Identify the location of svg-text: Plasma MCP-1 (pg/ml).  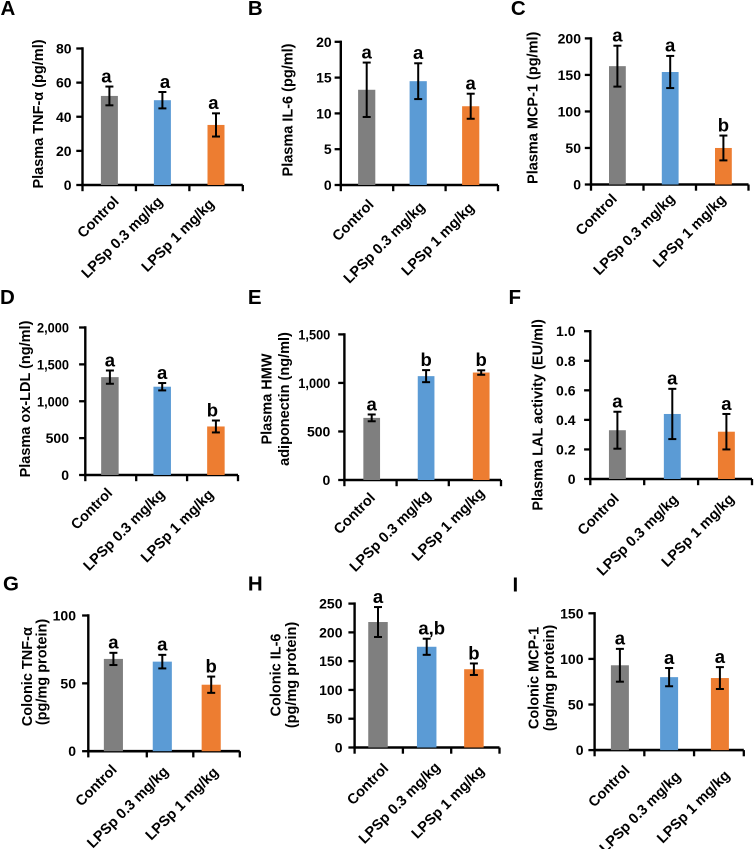
(533, 107).